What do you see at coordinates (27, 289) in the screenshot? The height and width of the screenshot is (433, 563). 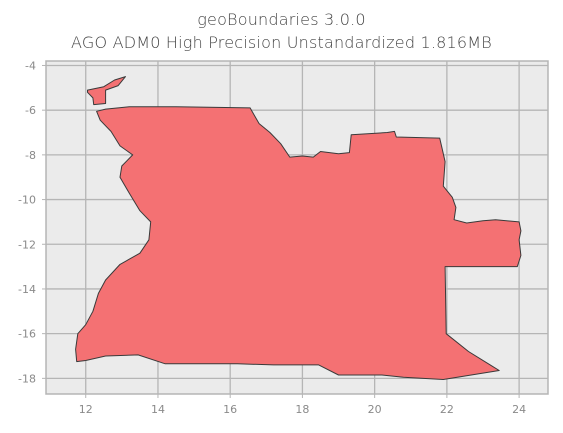 I see `y-tick-label: -14` at bounding box center [27, 289].